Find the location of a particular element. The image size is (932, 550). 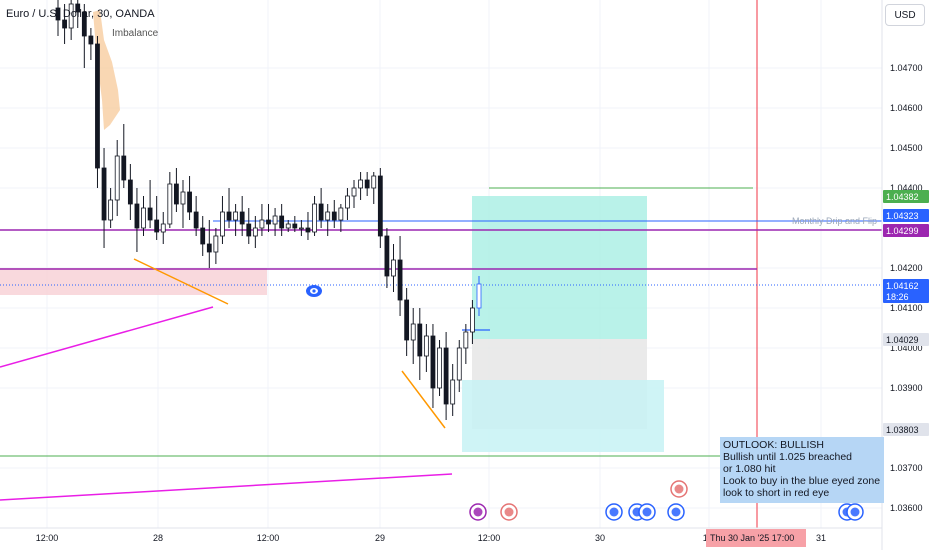

price-tag-value: 1.04323 is located at coordinates (902, 216).